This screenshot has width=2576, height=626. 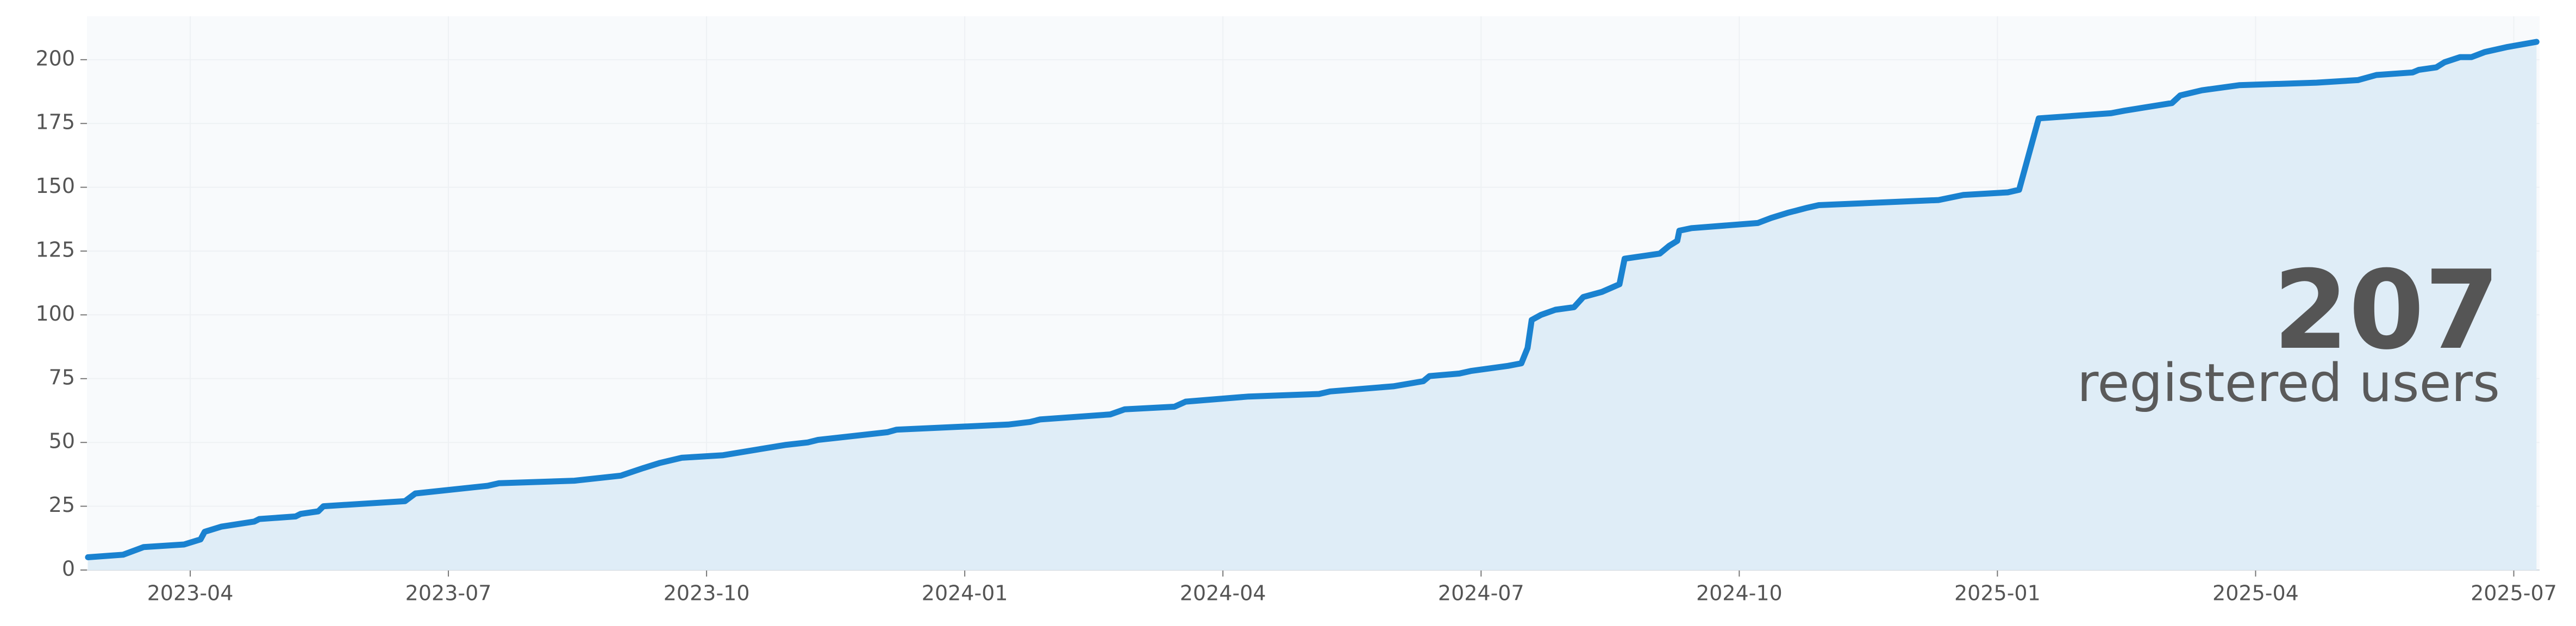 What do you see at coordinates (707, 593) in the screenshot?
I see `x-tick-label: 2023-10` at bounding box center [707, 593].